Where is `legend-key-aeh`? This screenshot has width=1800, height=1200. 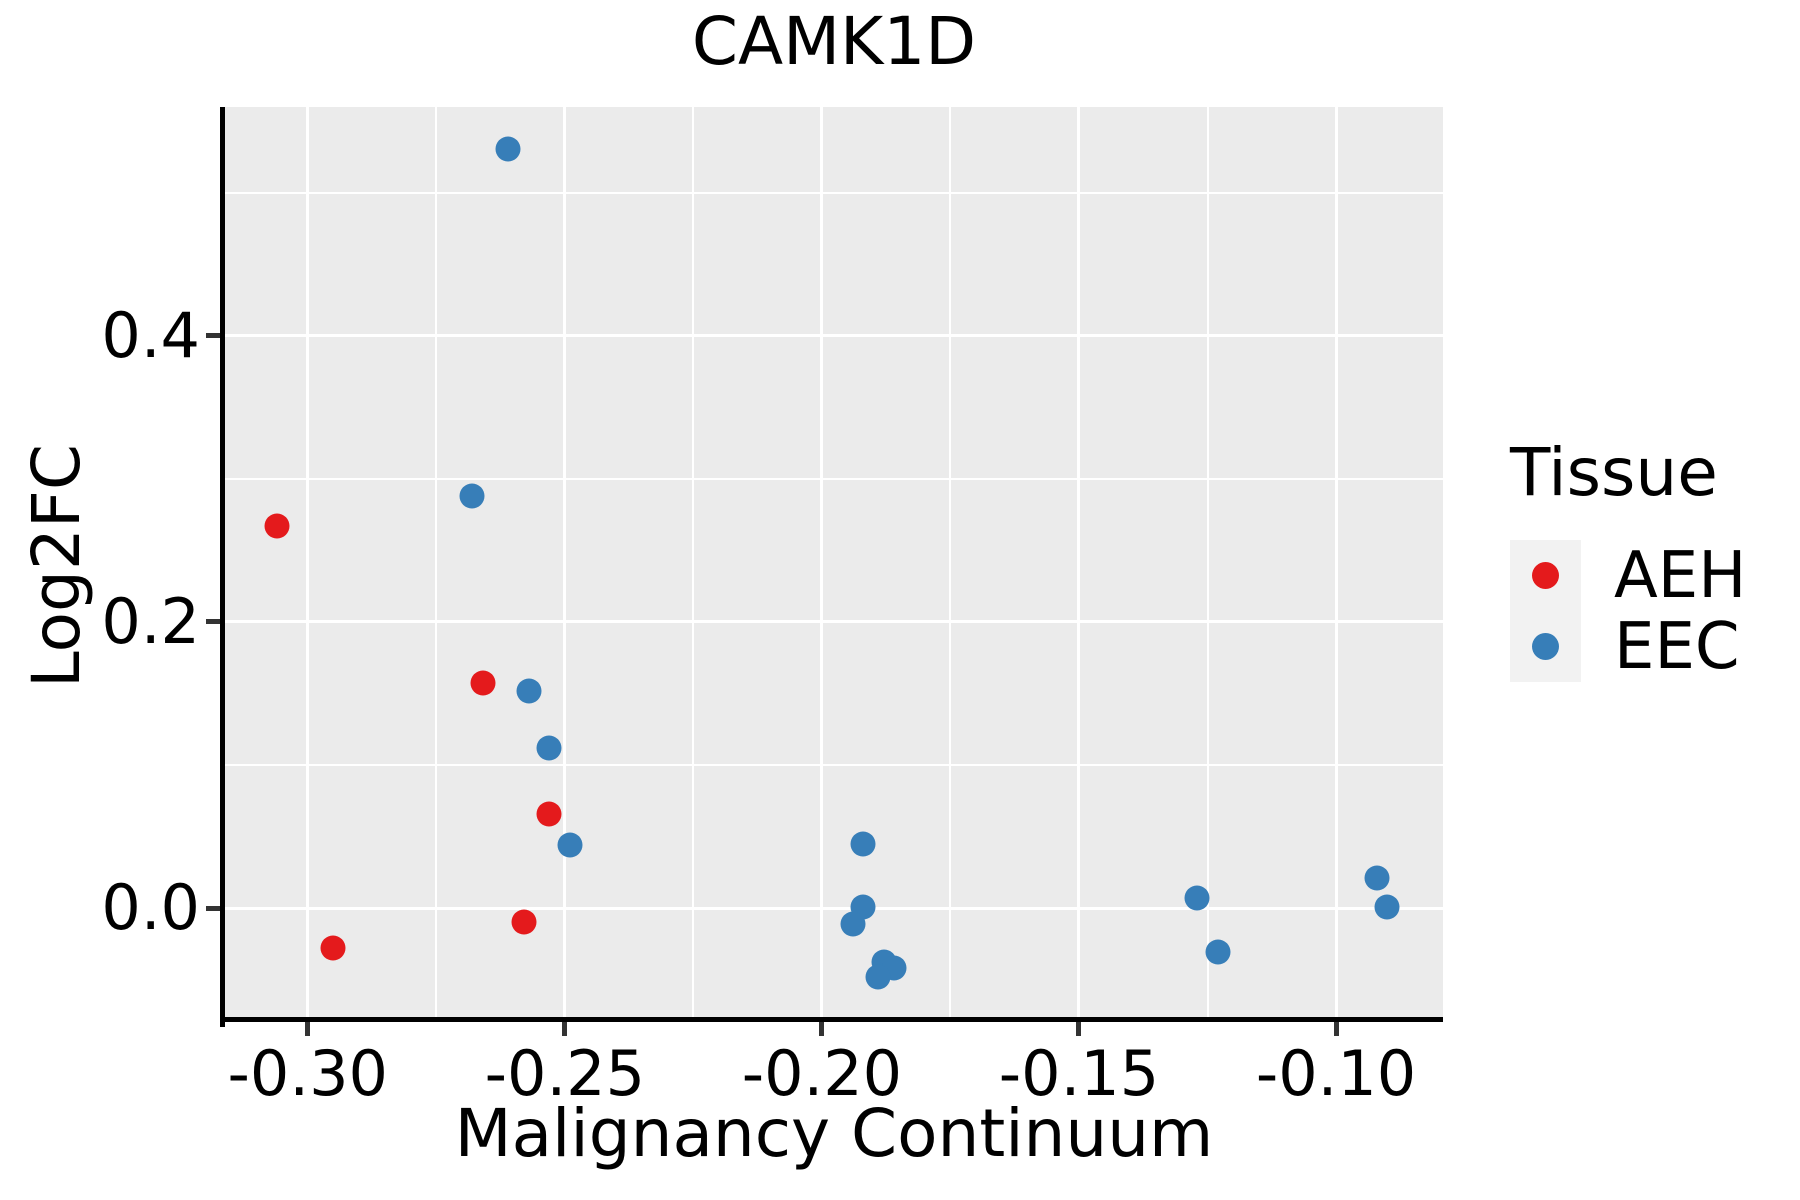
legend-key-aeh is located at coordinates (1545, 575).